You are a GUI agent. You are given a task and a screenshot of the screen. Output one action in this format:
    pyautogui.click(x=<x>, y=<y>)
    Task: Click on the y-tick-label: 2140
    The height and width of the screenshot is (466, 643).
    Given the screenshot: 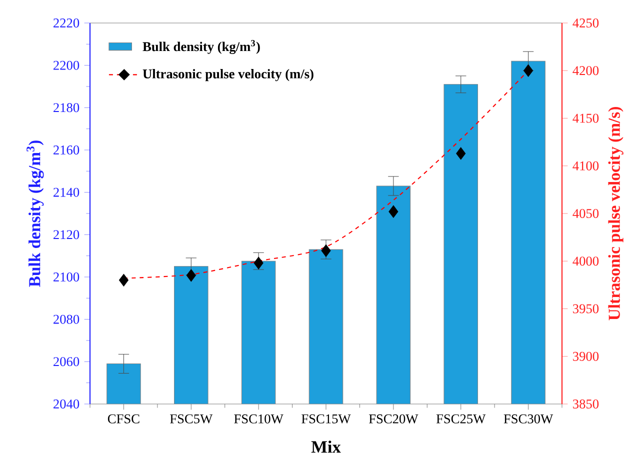 What is the action you would take?
    pyautogui.click(x=67, y=192)
    